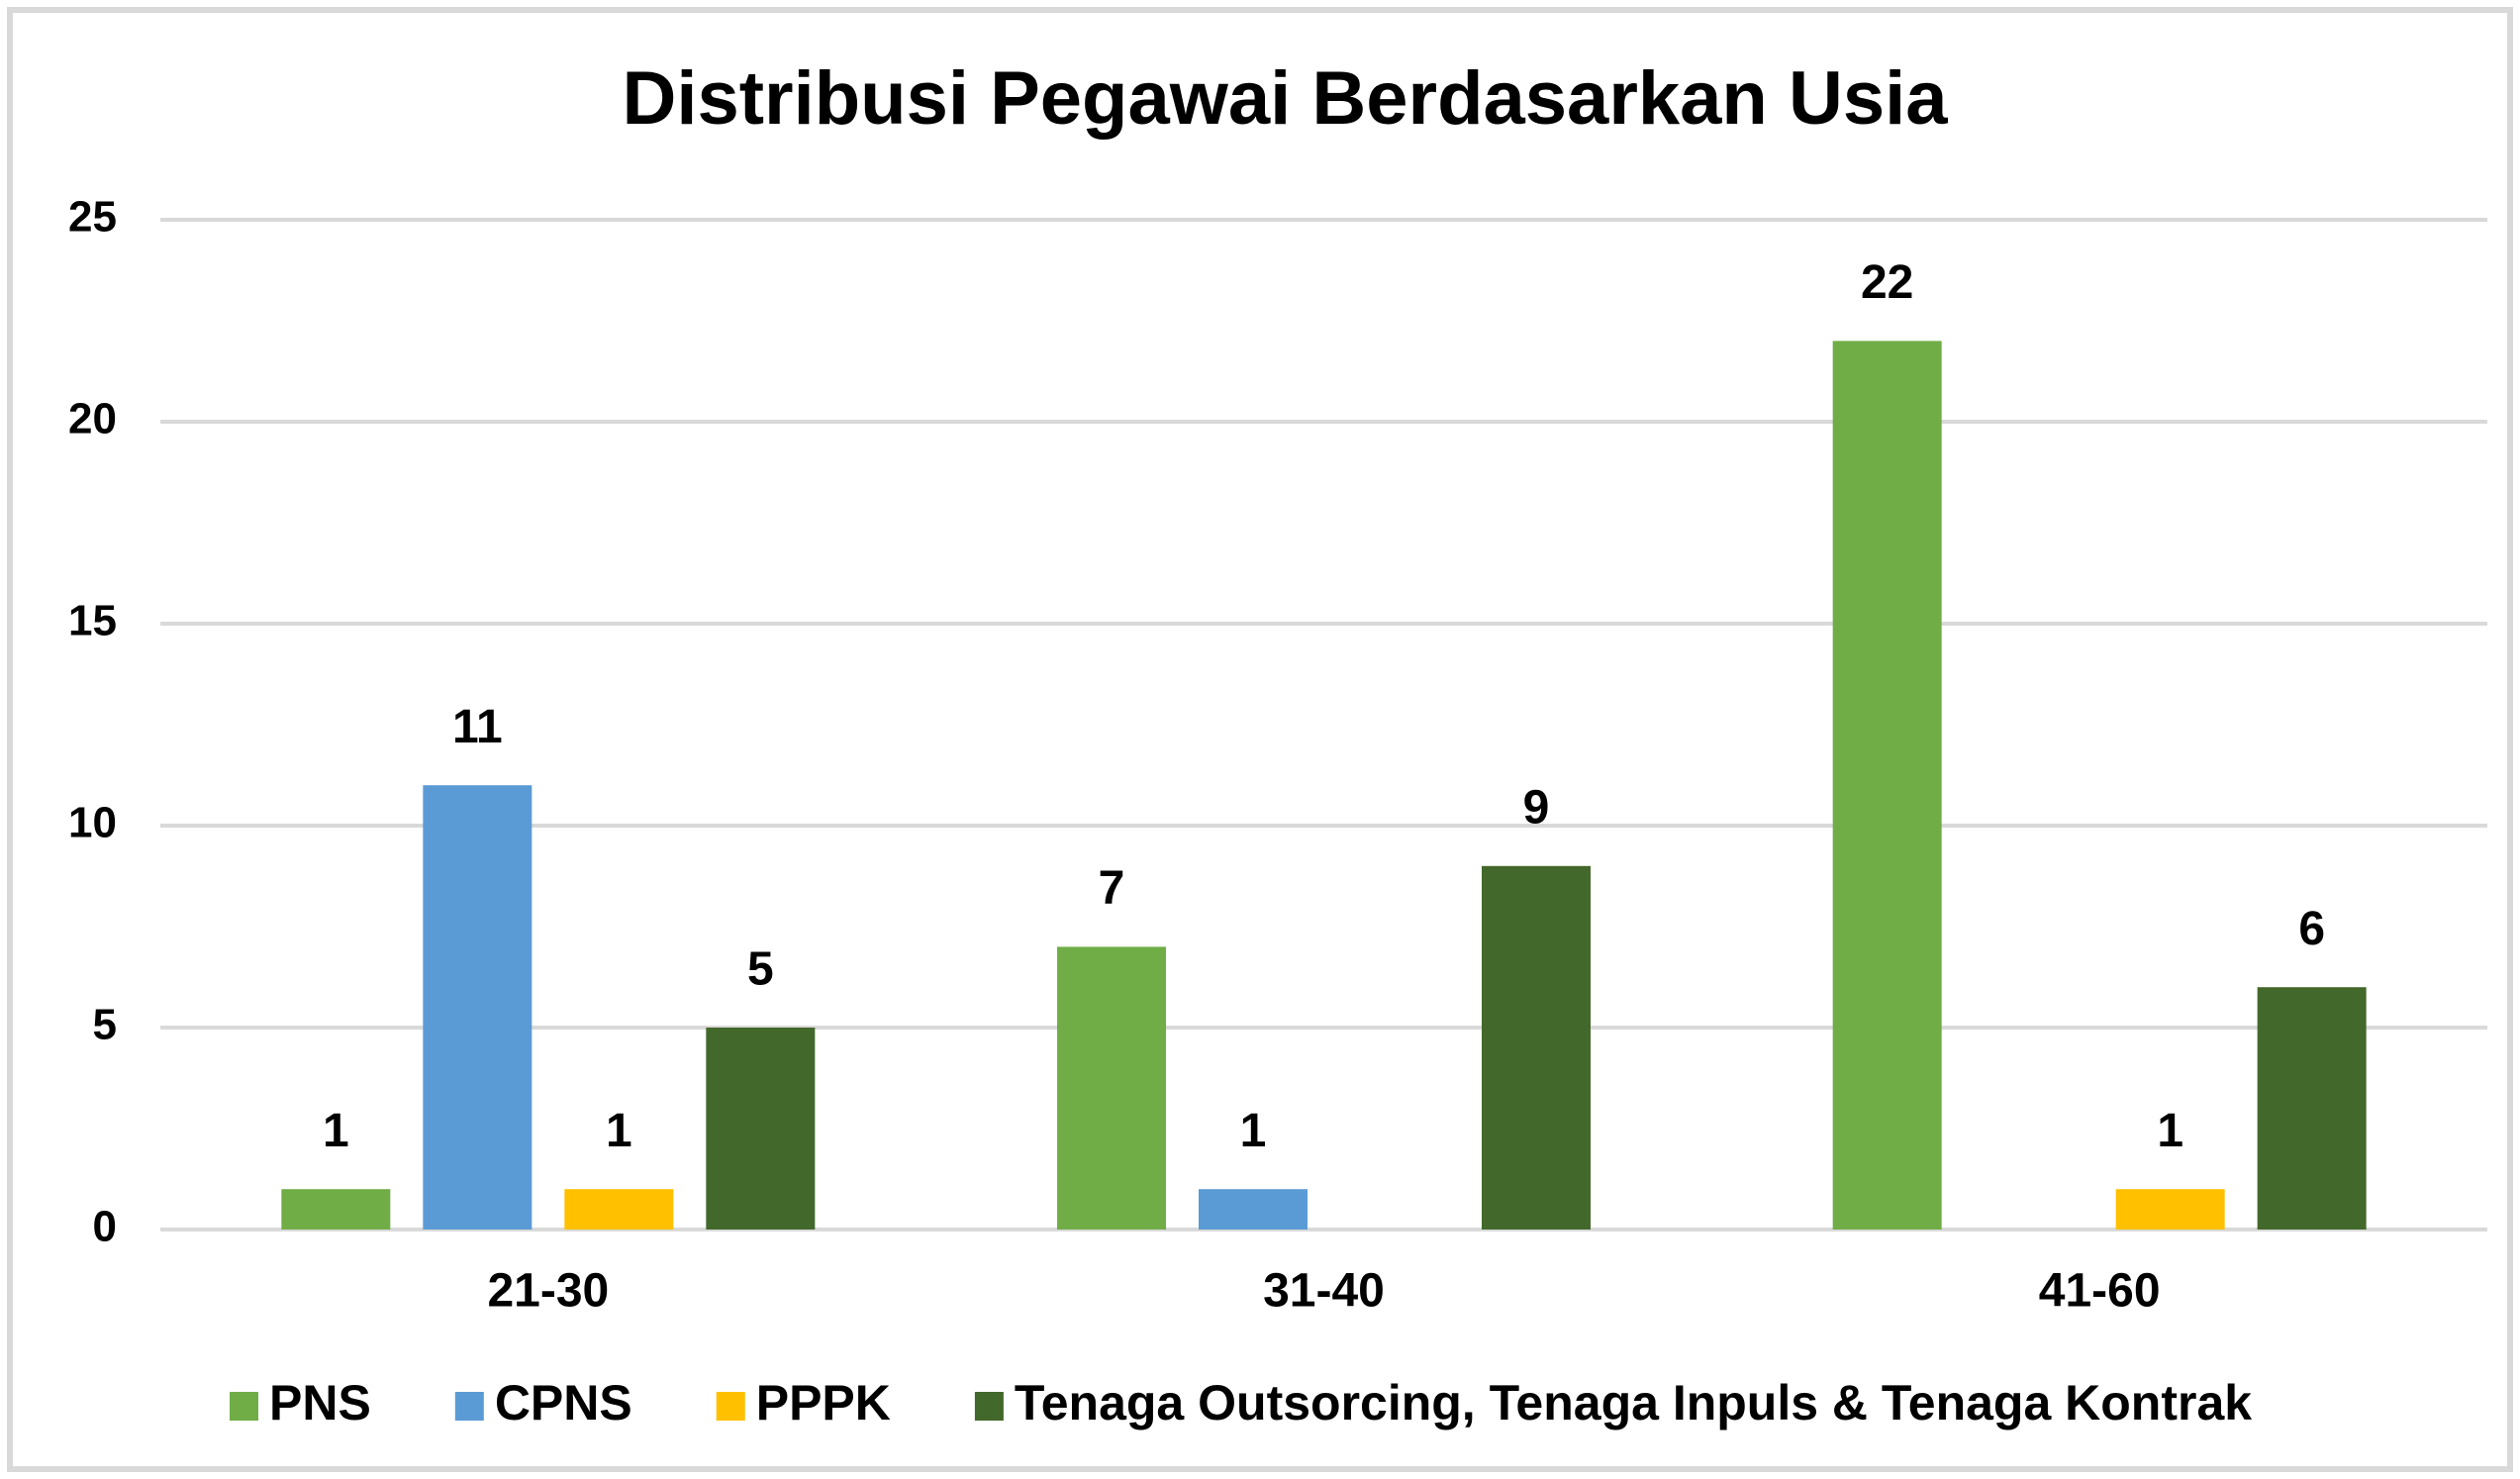 Image resolution: width=2520 pixels, height=1479 pixels. What do you see at coordinates (823, 1402) in the screenshot?
I see `legend-label: PPPK` at bounding box center [823, 1402].